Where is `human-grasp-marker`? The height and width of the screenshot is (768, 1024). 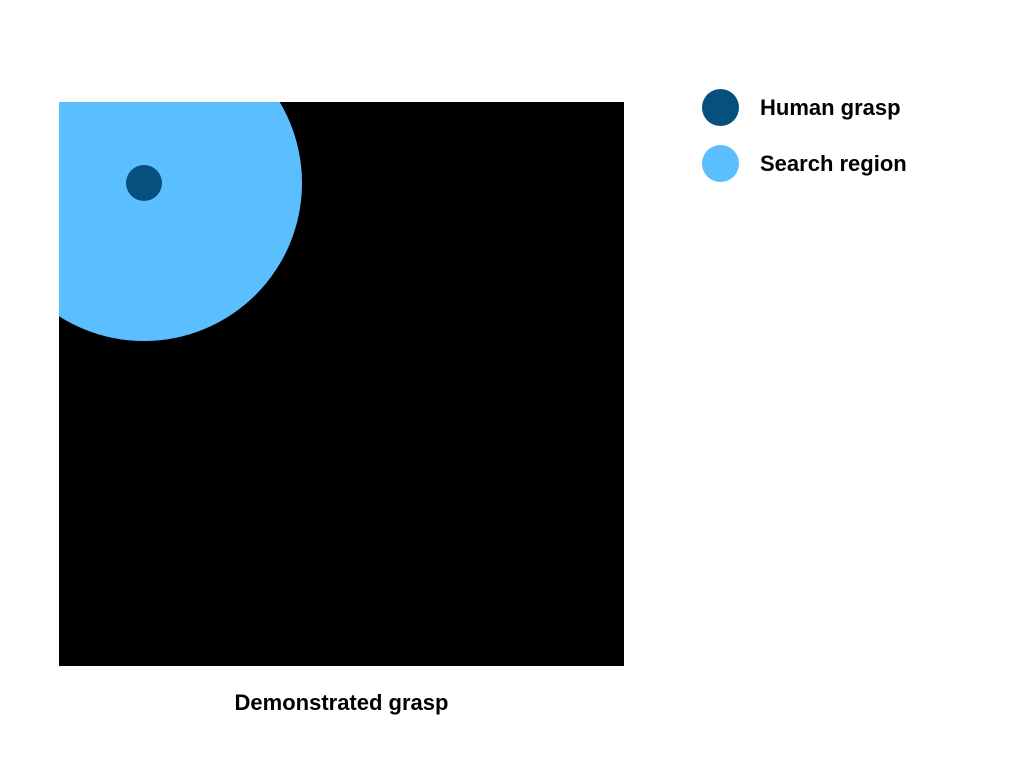 human-grasp-marker is located at coordinates (144, 183).